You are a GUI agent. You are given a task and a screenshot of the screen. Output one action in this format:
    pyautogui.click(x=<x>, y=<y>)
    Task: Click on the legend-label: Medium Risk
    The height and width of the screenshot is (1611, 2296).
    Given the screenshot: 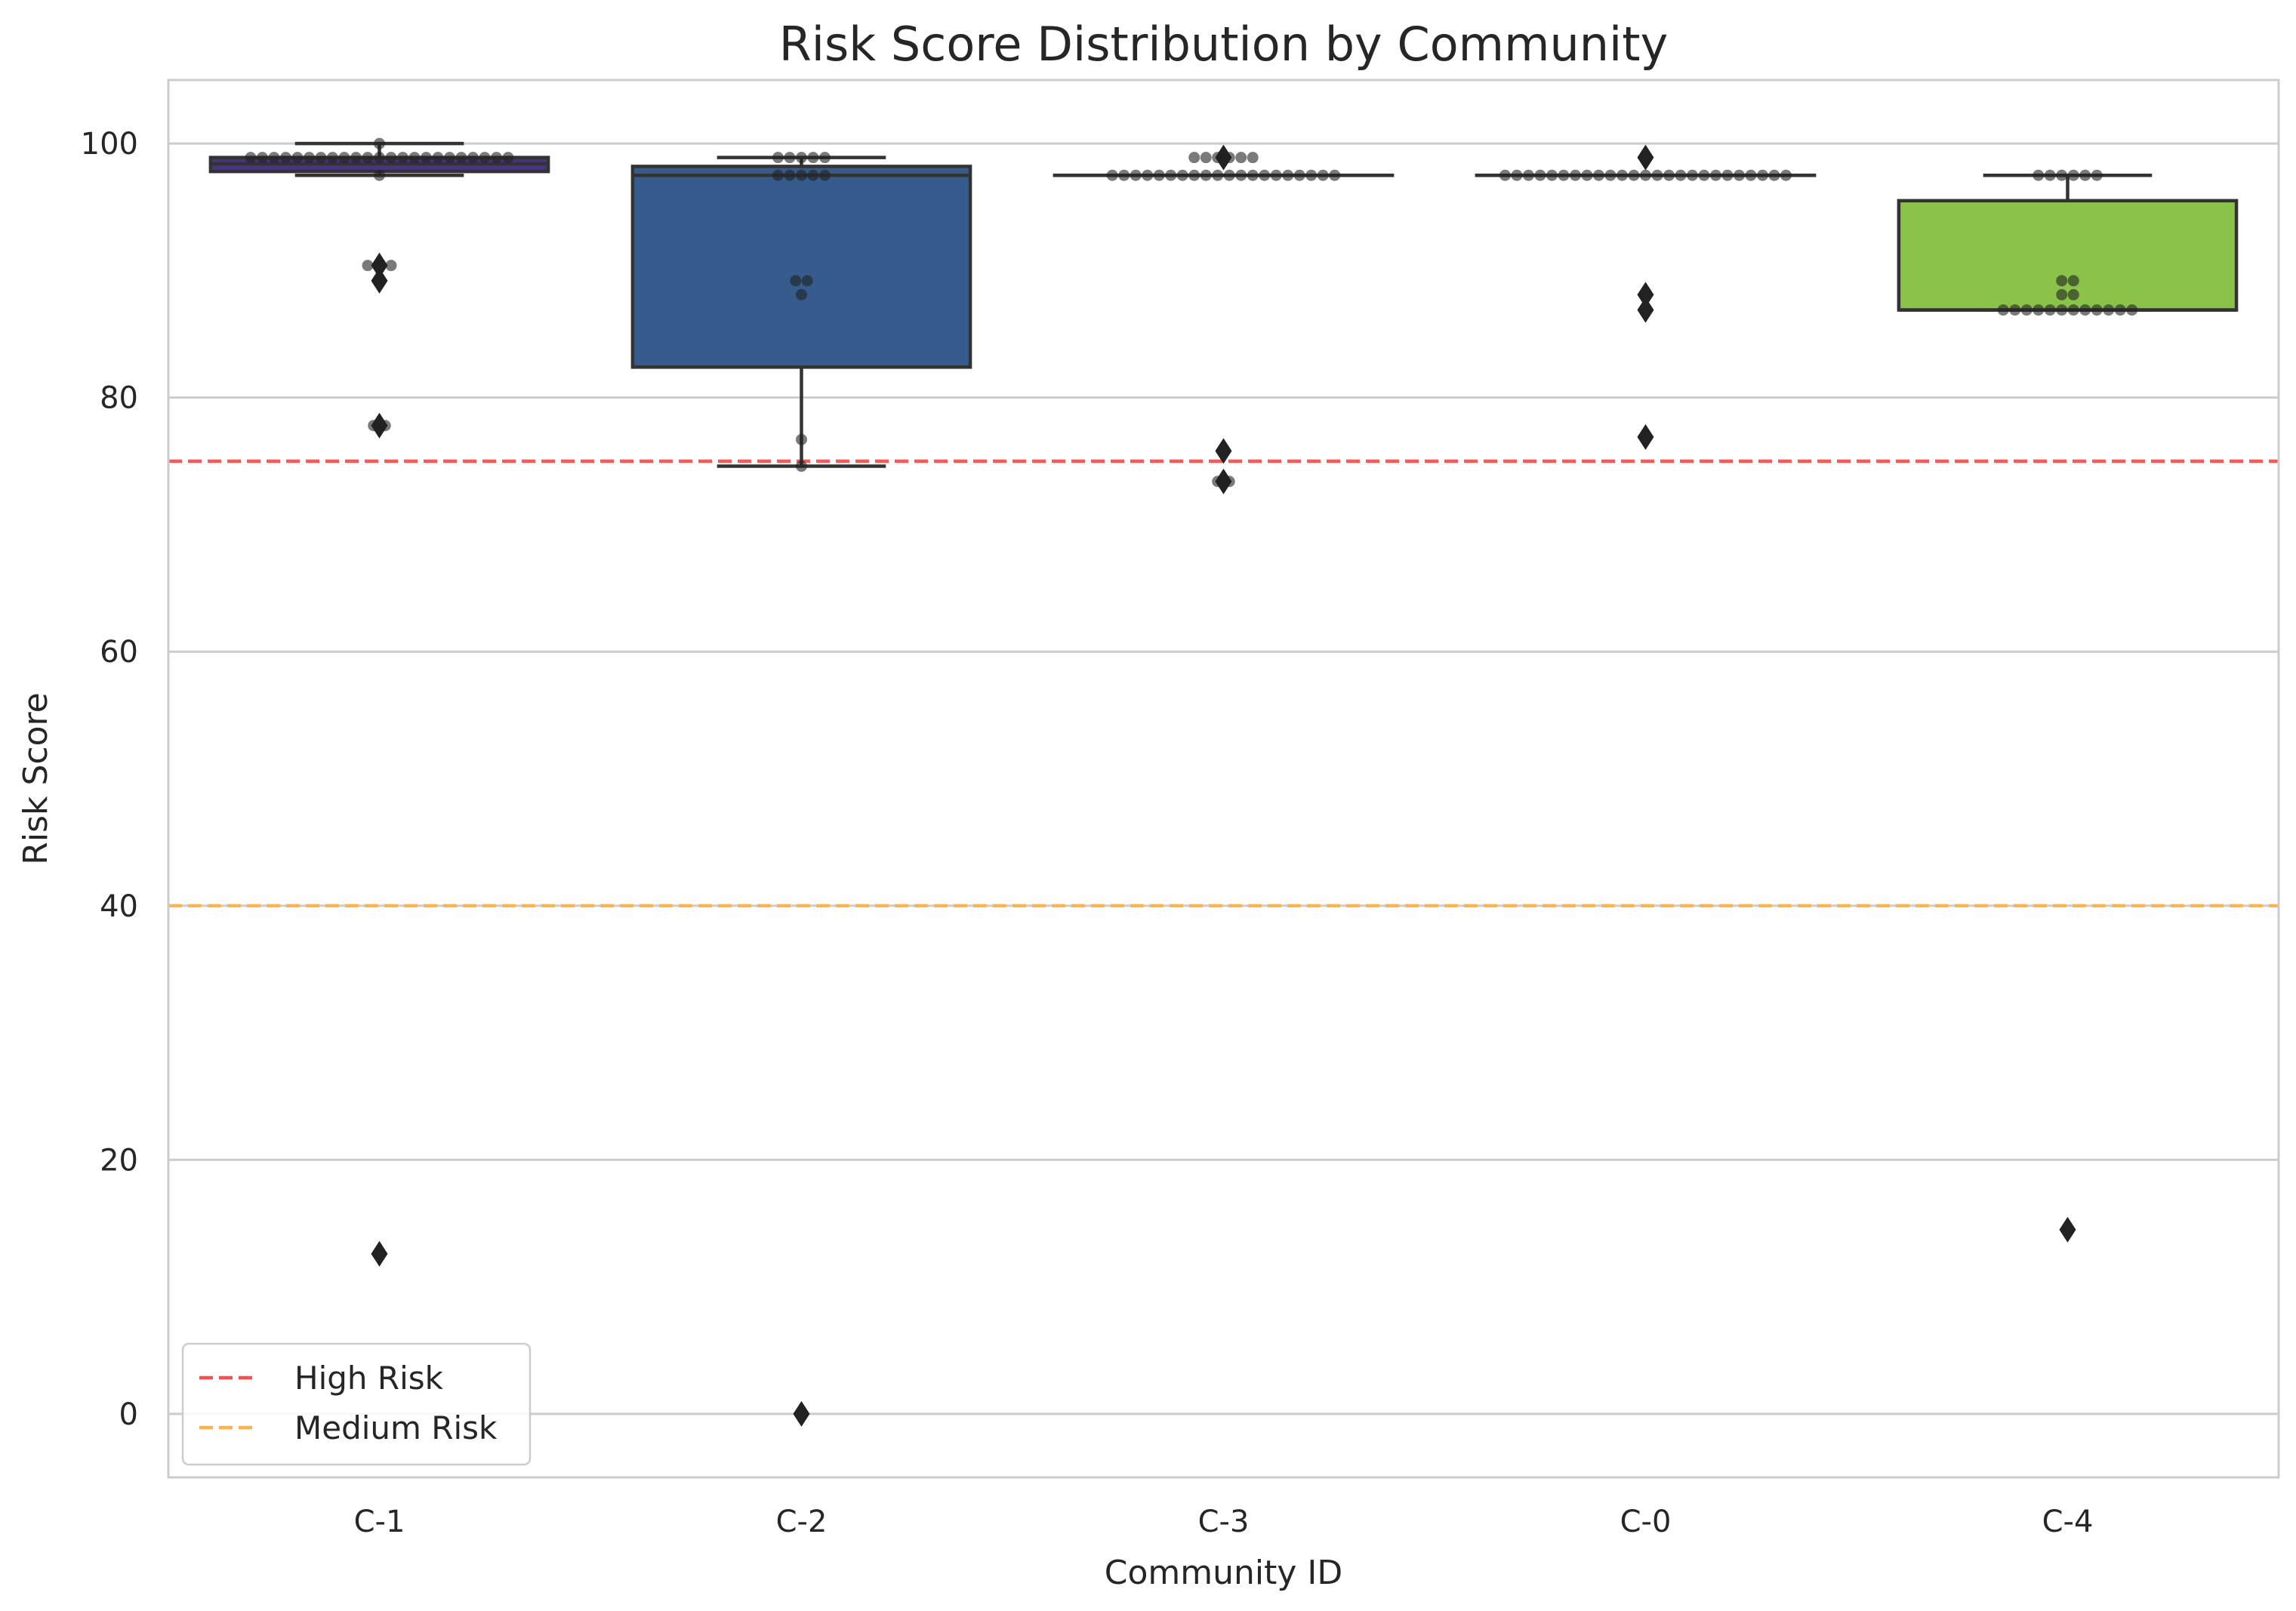 What is the action you would take?
    pyautogui.click(x=396, y=1427)
    